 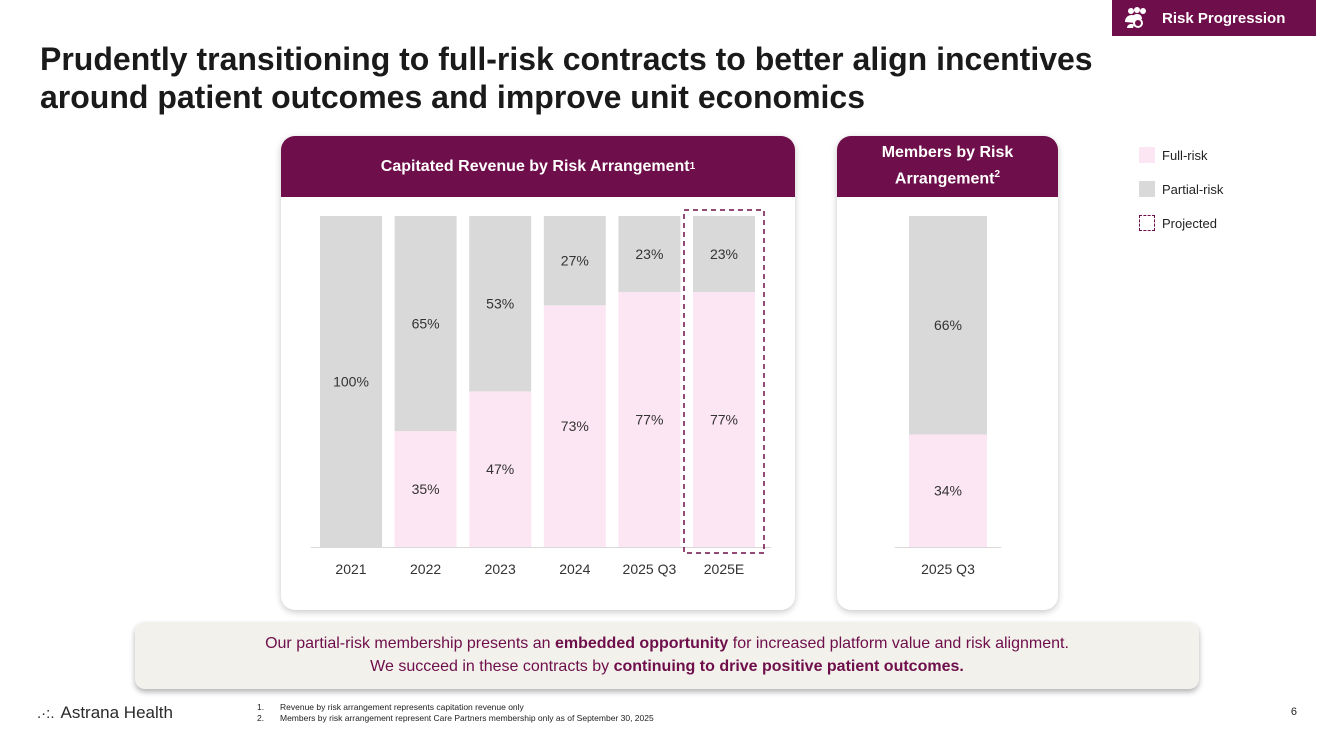 What do you see at coordinates (1147, 155) in the screenshot?
I see `legend-swatch-full-risk` at bounding box center [1147, 155].